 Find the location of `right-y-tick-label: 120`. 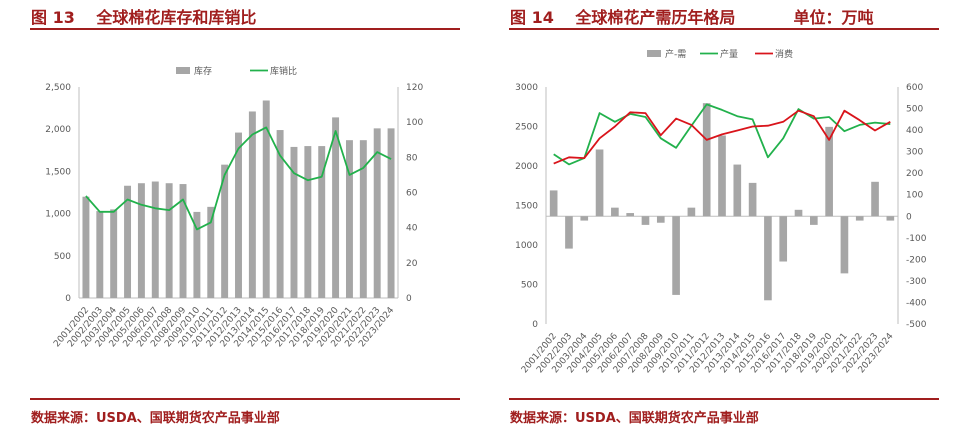

right-y-tick-label: 120 is located at coordinates (414, 88).